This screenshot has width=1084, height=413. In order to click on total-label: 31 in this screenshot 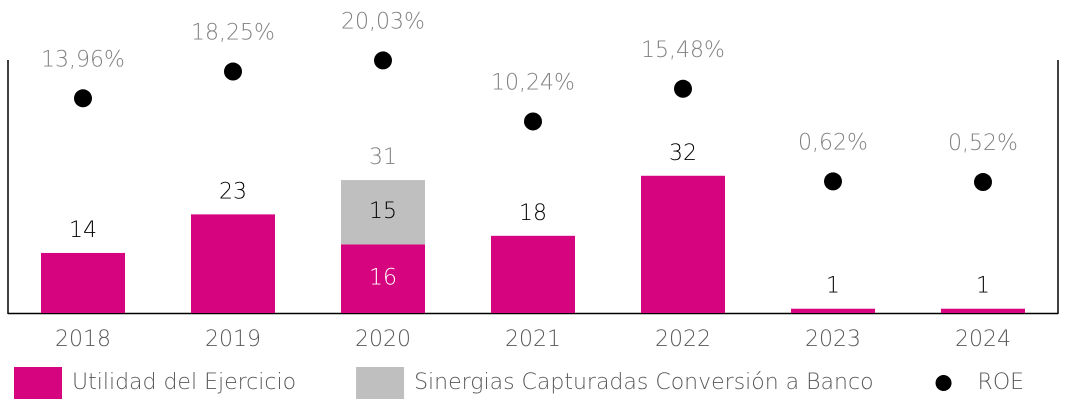, I will do `click(383, 157)`.